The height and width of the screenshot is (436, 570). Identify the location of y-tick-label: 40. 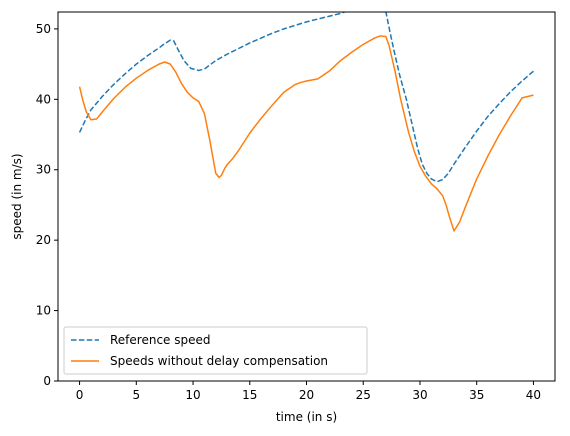
(43, 99).